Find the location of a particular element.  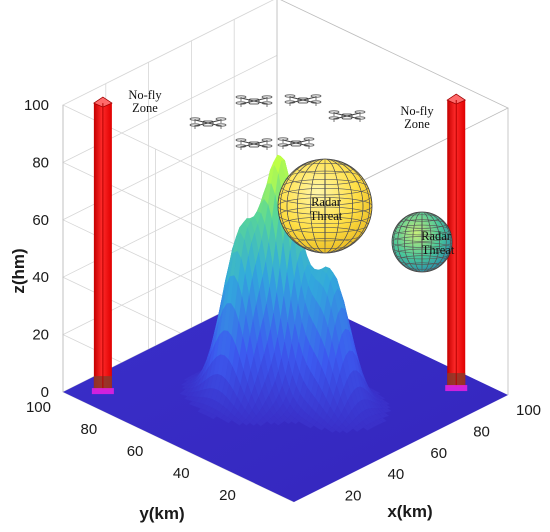

z-tick-label: 60 is located at coordinates (40, 220).